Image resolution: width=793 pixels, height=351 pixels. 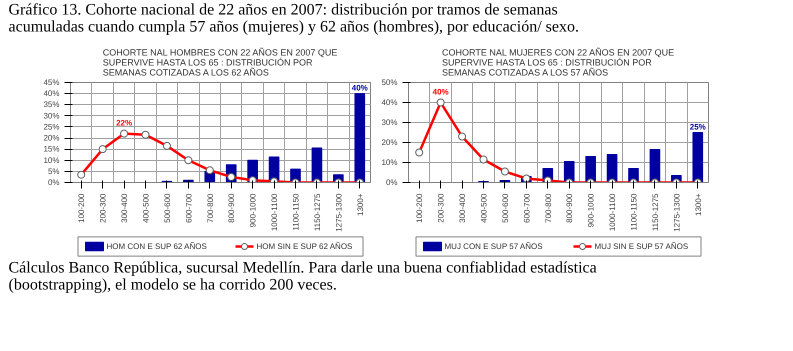 What do you see at coordinates (124, 123) in the screenshot?
I see `data-label: 22%` at bounding box center [124, 123].